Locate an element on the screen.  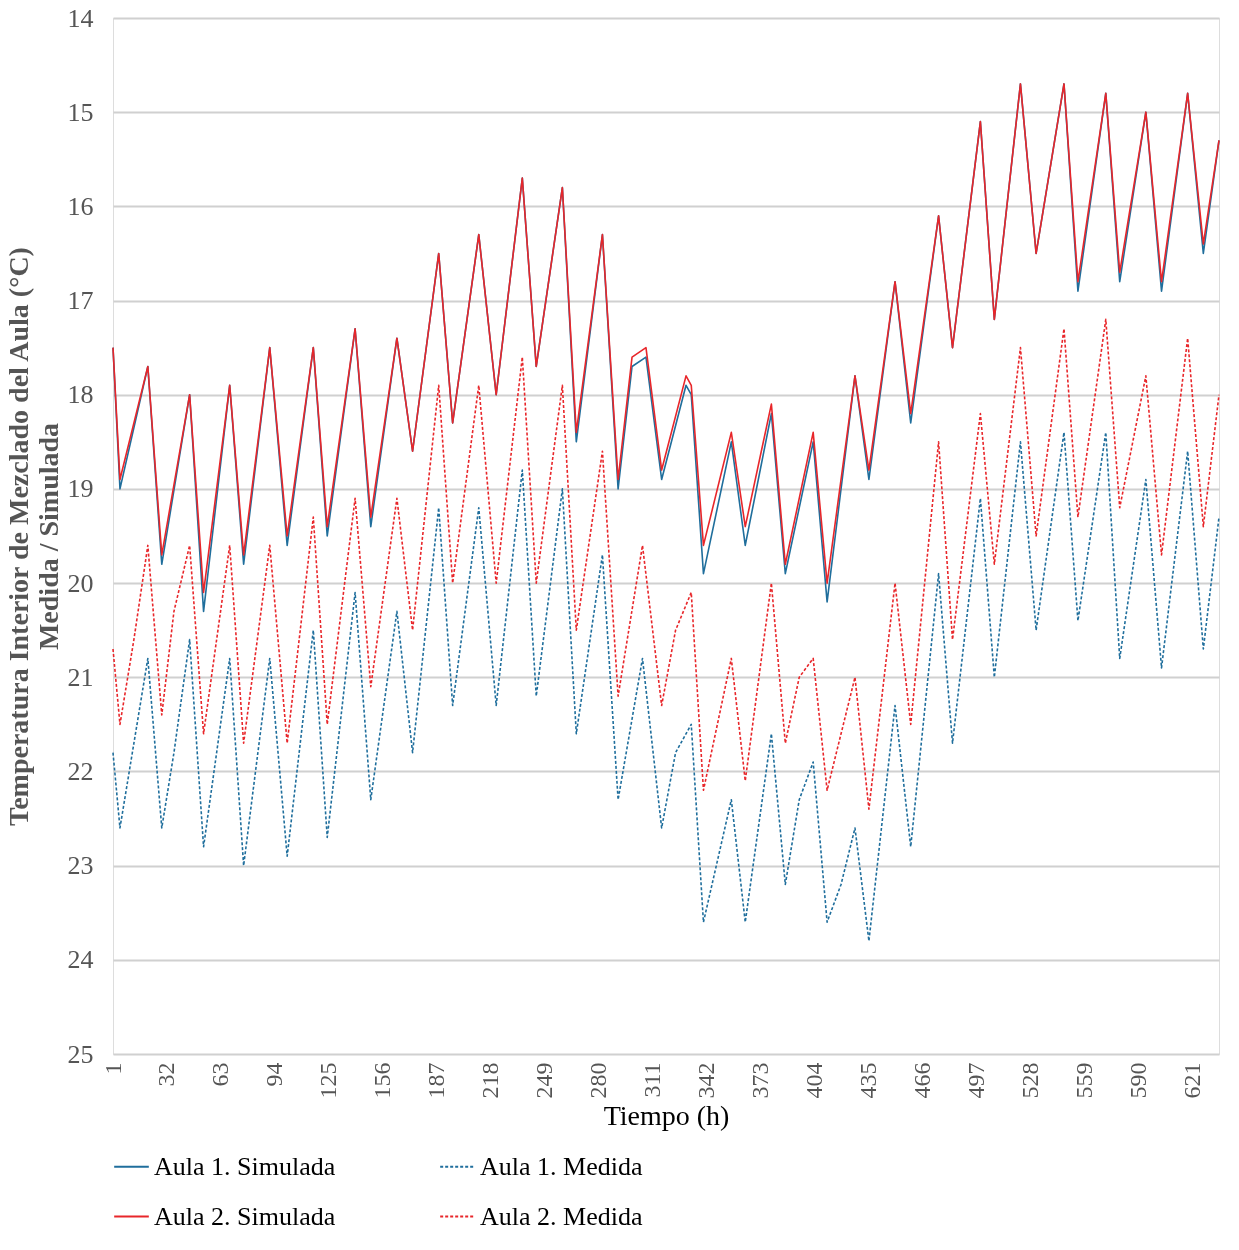
x-tick-label: 342 is located at coordinates (706, 1080).